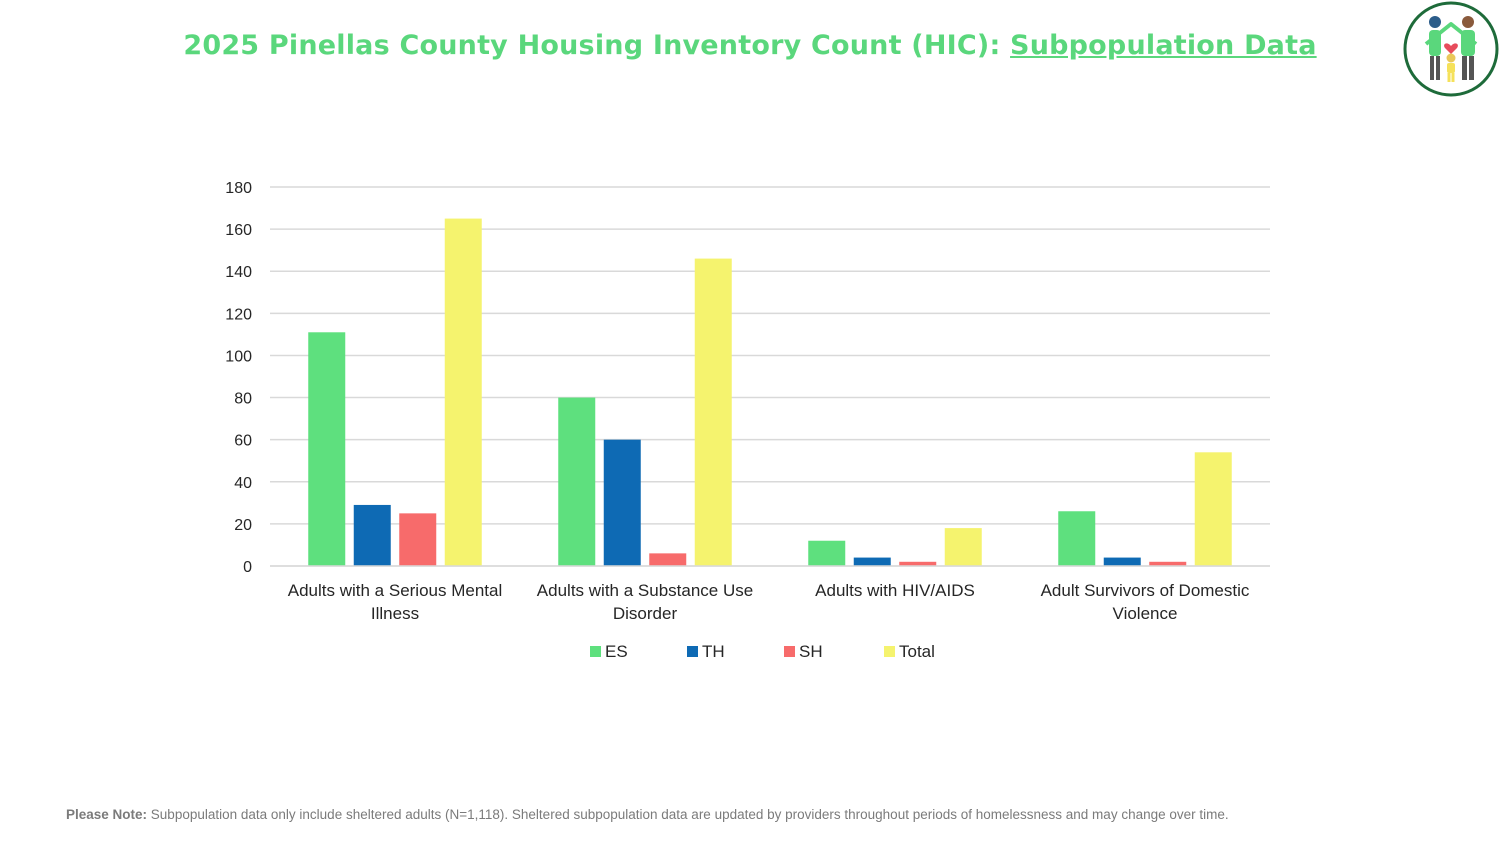  Describe the element at coordinates (692, 651) in the screenshot. I see `legend-swatch-th` at that location.